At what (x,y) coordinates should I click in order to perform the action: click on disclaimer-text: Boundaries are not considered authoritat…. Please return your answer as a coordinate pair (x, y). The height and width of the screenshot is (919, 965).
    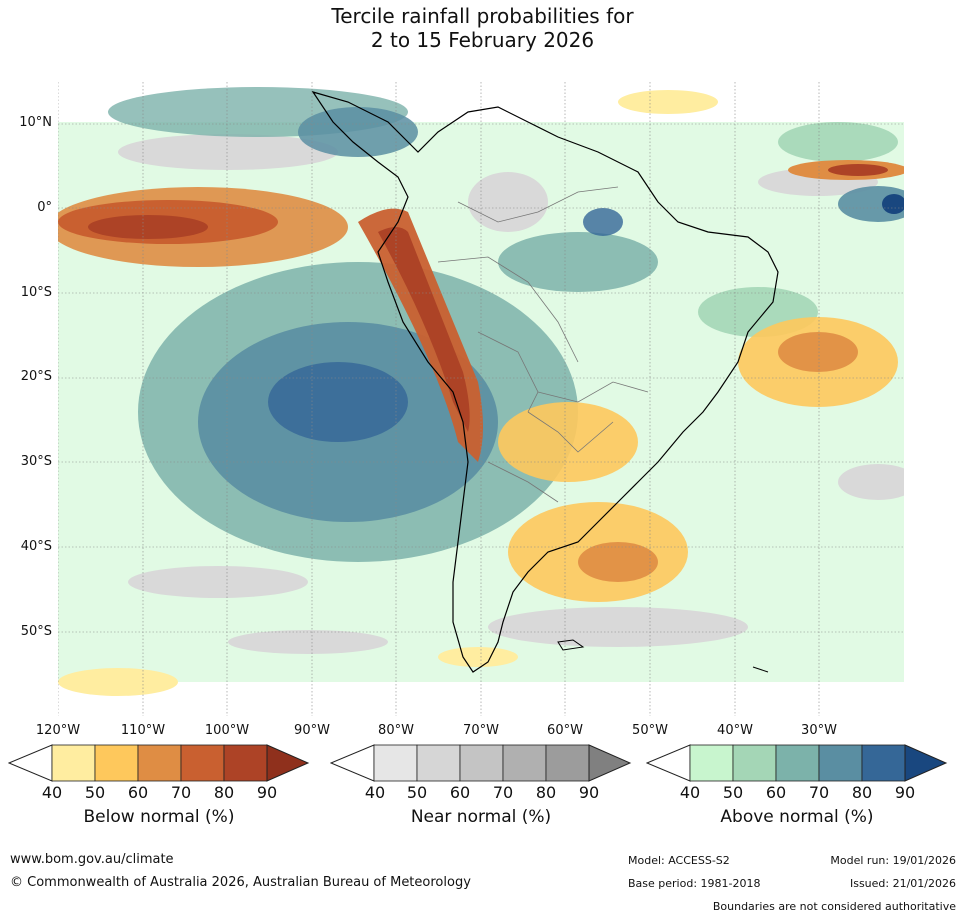
    Looking at the image, I should click on (834, 906).